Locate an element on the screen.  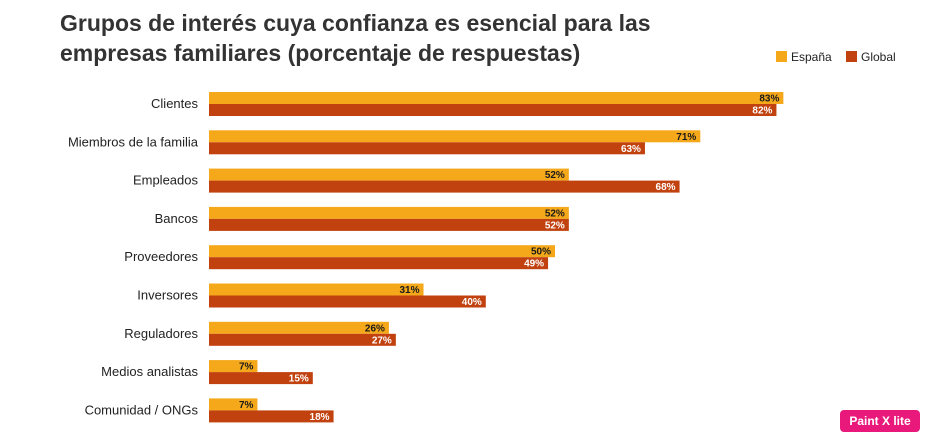
data-label: 71% is located at coordinates (686, 137).